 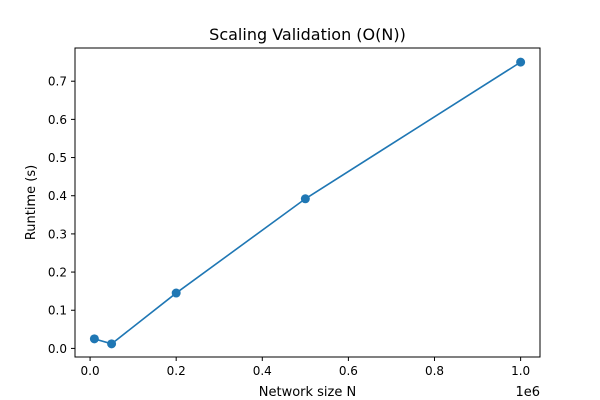 What do you see at coordinates (57, 158) in the screenshot?
I see `y-tick-label: 0.5` at bounding box center [57, 158].